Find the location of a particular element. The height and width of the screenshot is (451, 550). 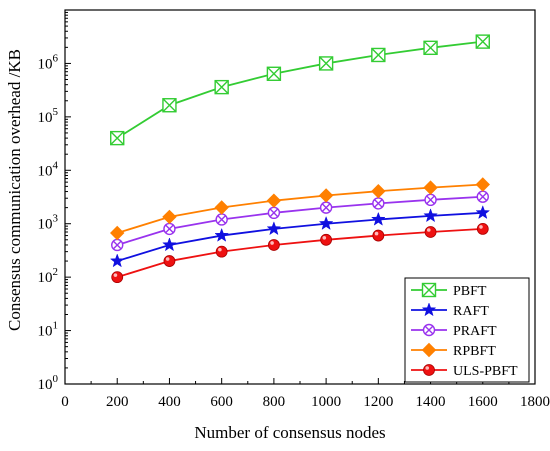

legend-item: RPBFT is located at coordinates (453, 350).